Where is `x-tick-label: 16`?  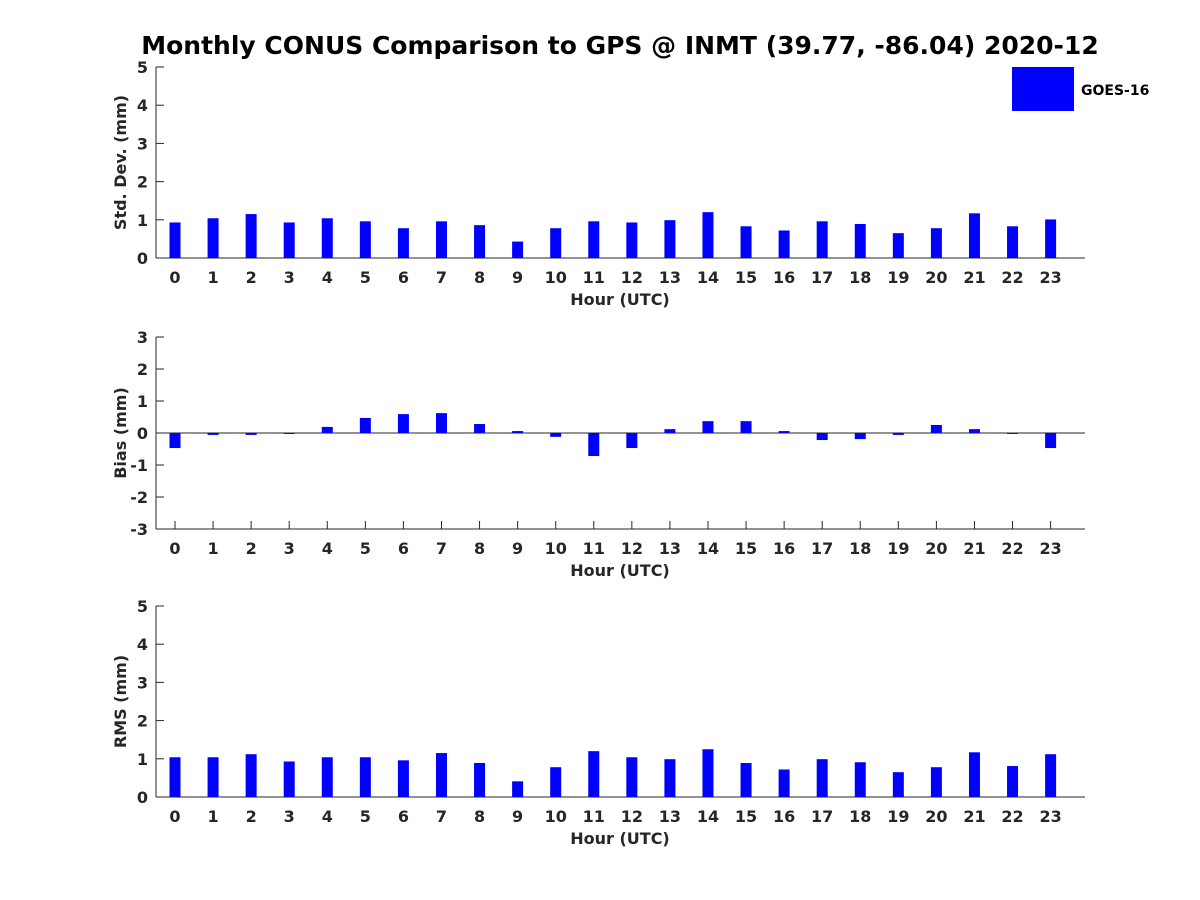 x-tick-label: 16 is located at coordinates (784, 816).